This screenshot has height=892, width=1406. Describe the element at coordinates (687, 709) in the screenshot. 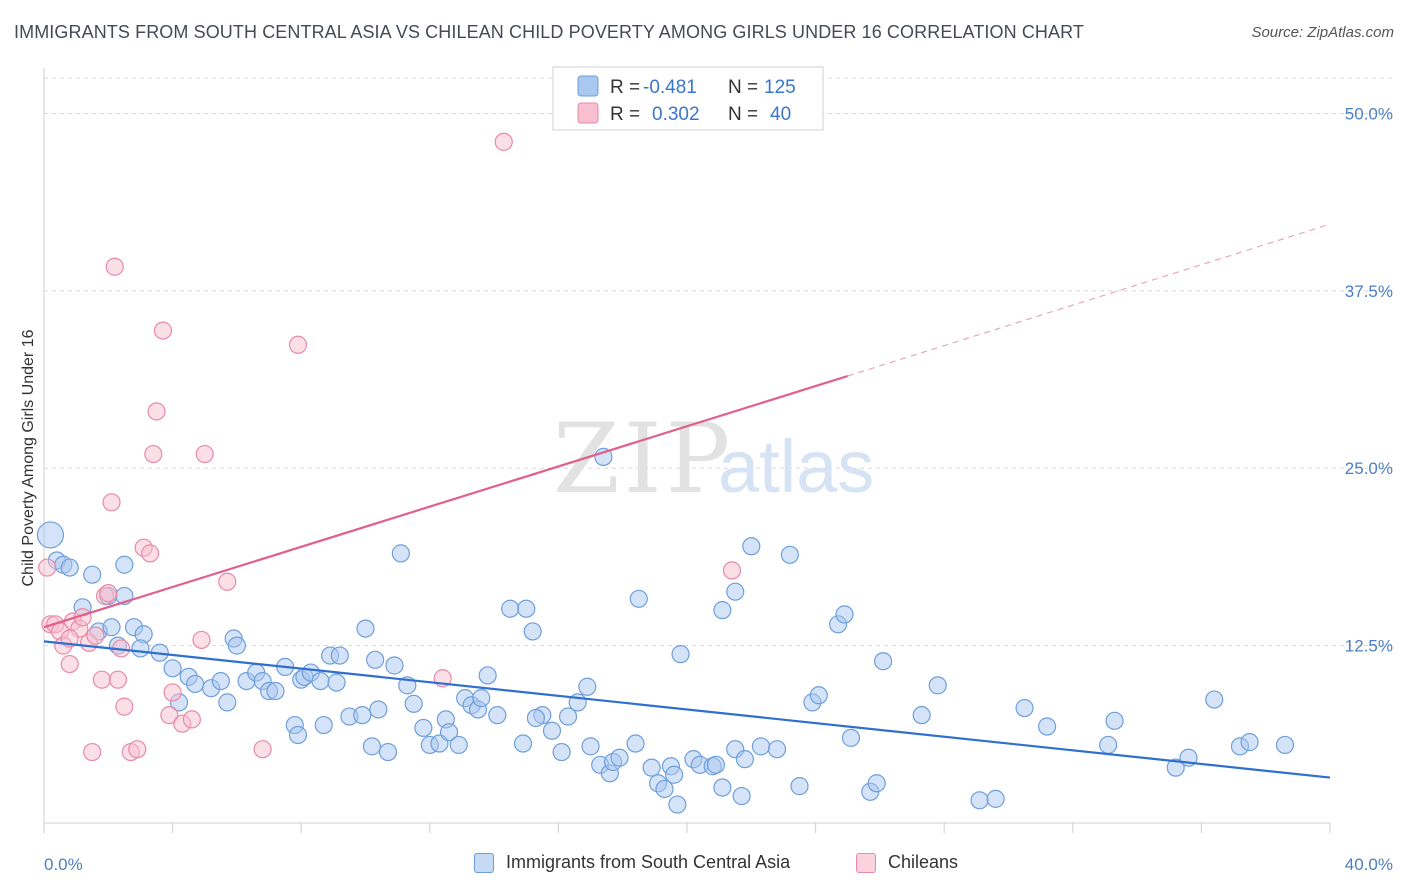

I see `trend-line-immigrants` at that location.